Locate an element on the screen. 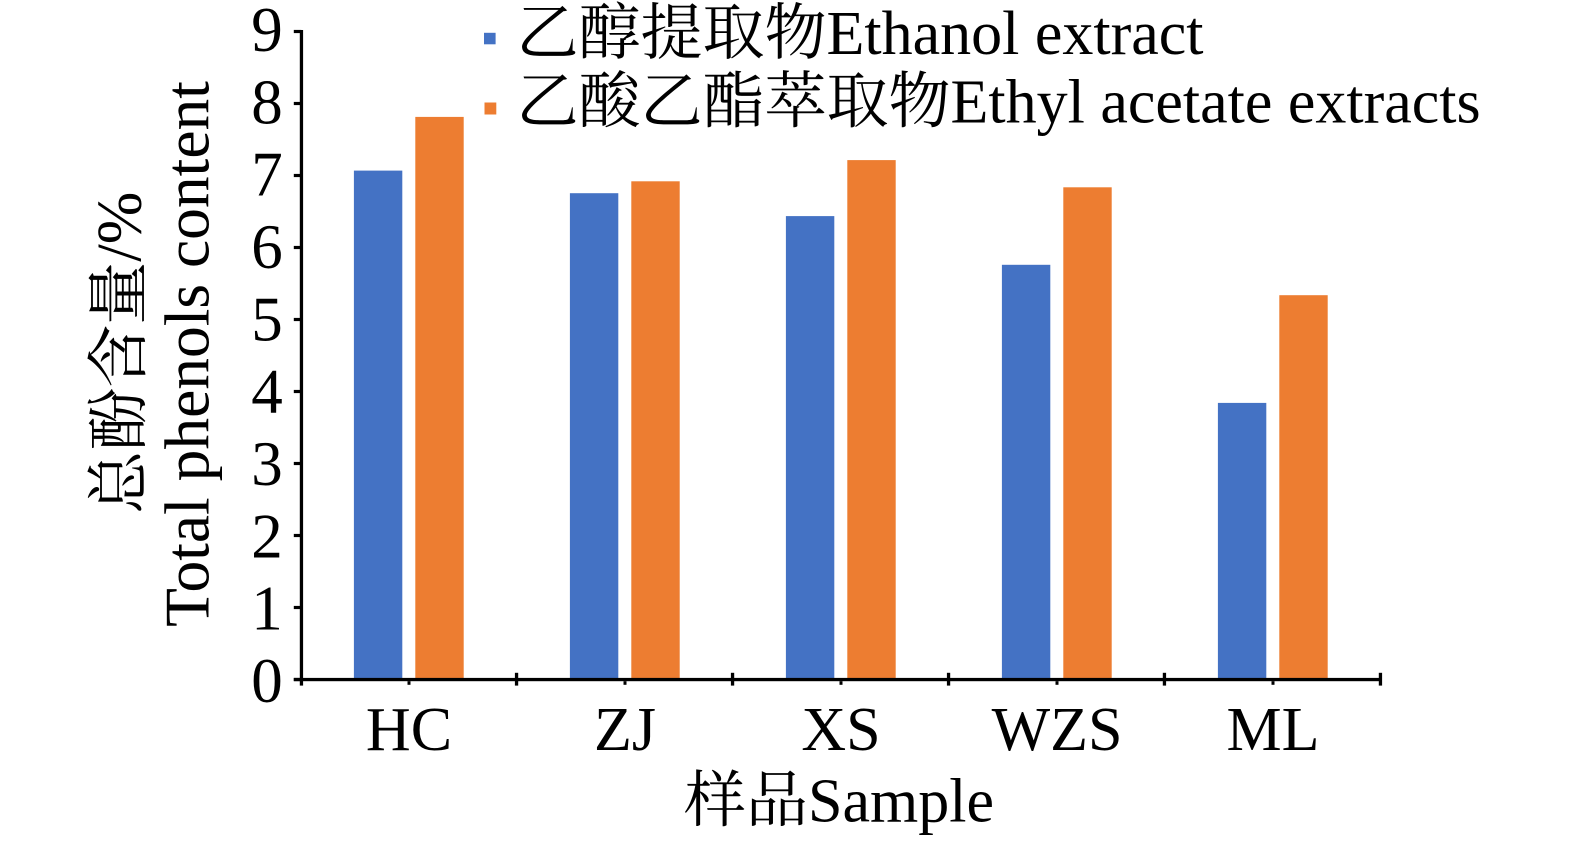 This screenshot has height=843, width=1575. svg-text: 5 is located at coordinates (267, 319).